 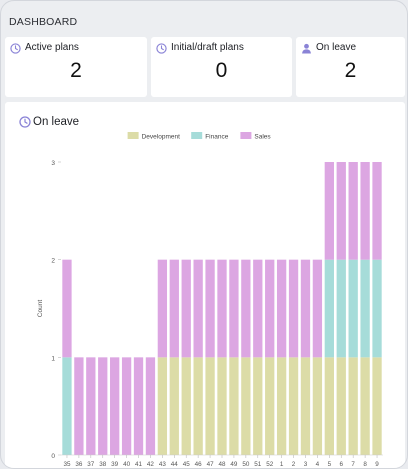 I want to click on x-tick-label: 37, so click(x=91, y=464).